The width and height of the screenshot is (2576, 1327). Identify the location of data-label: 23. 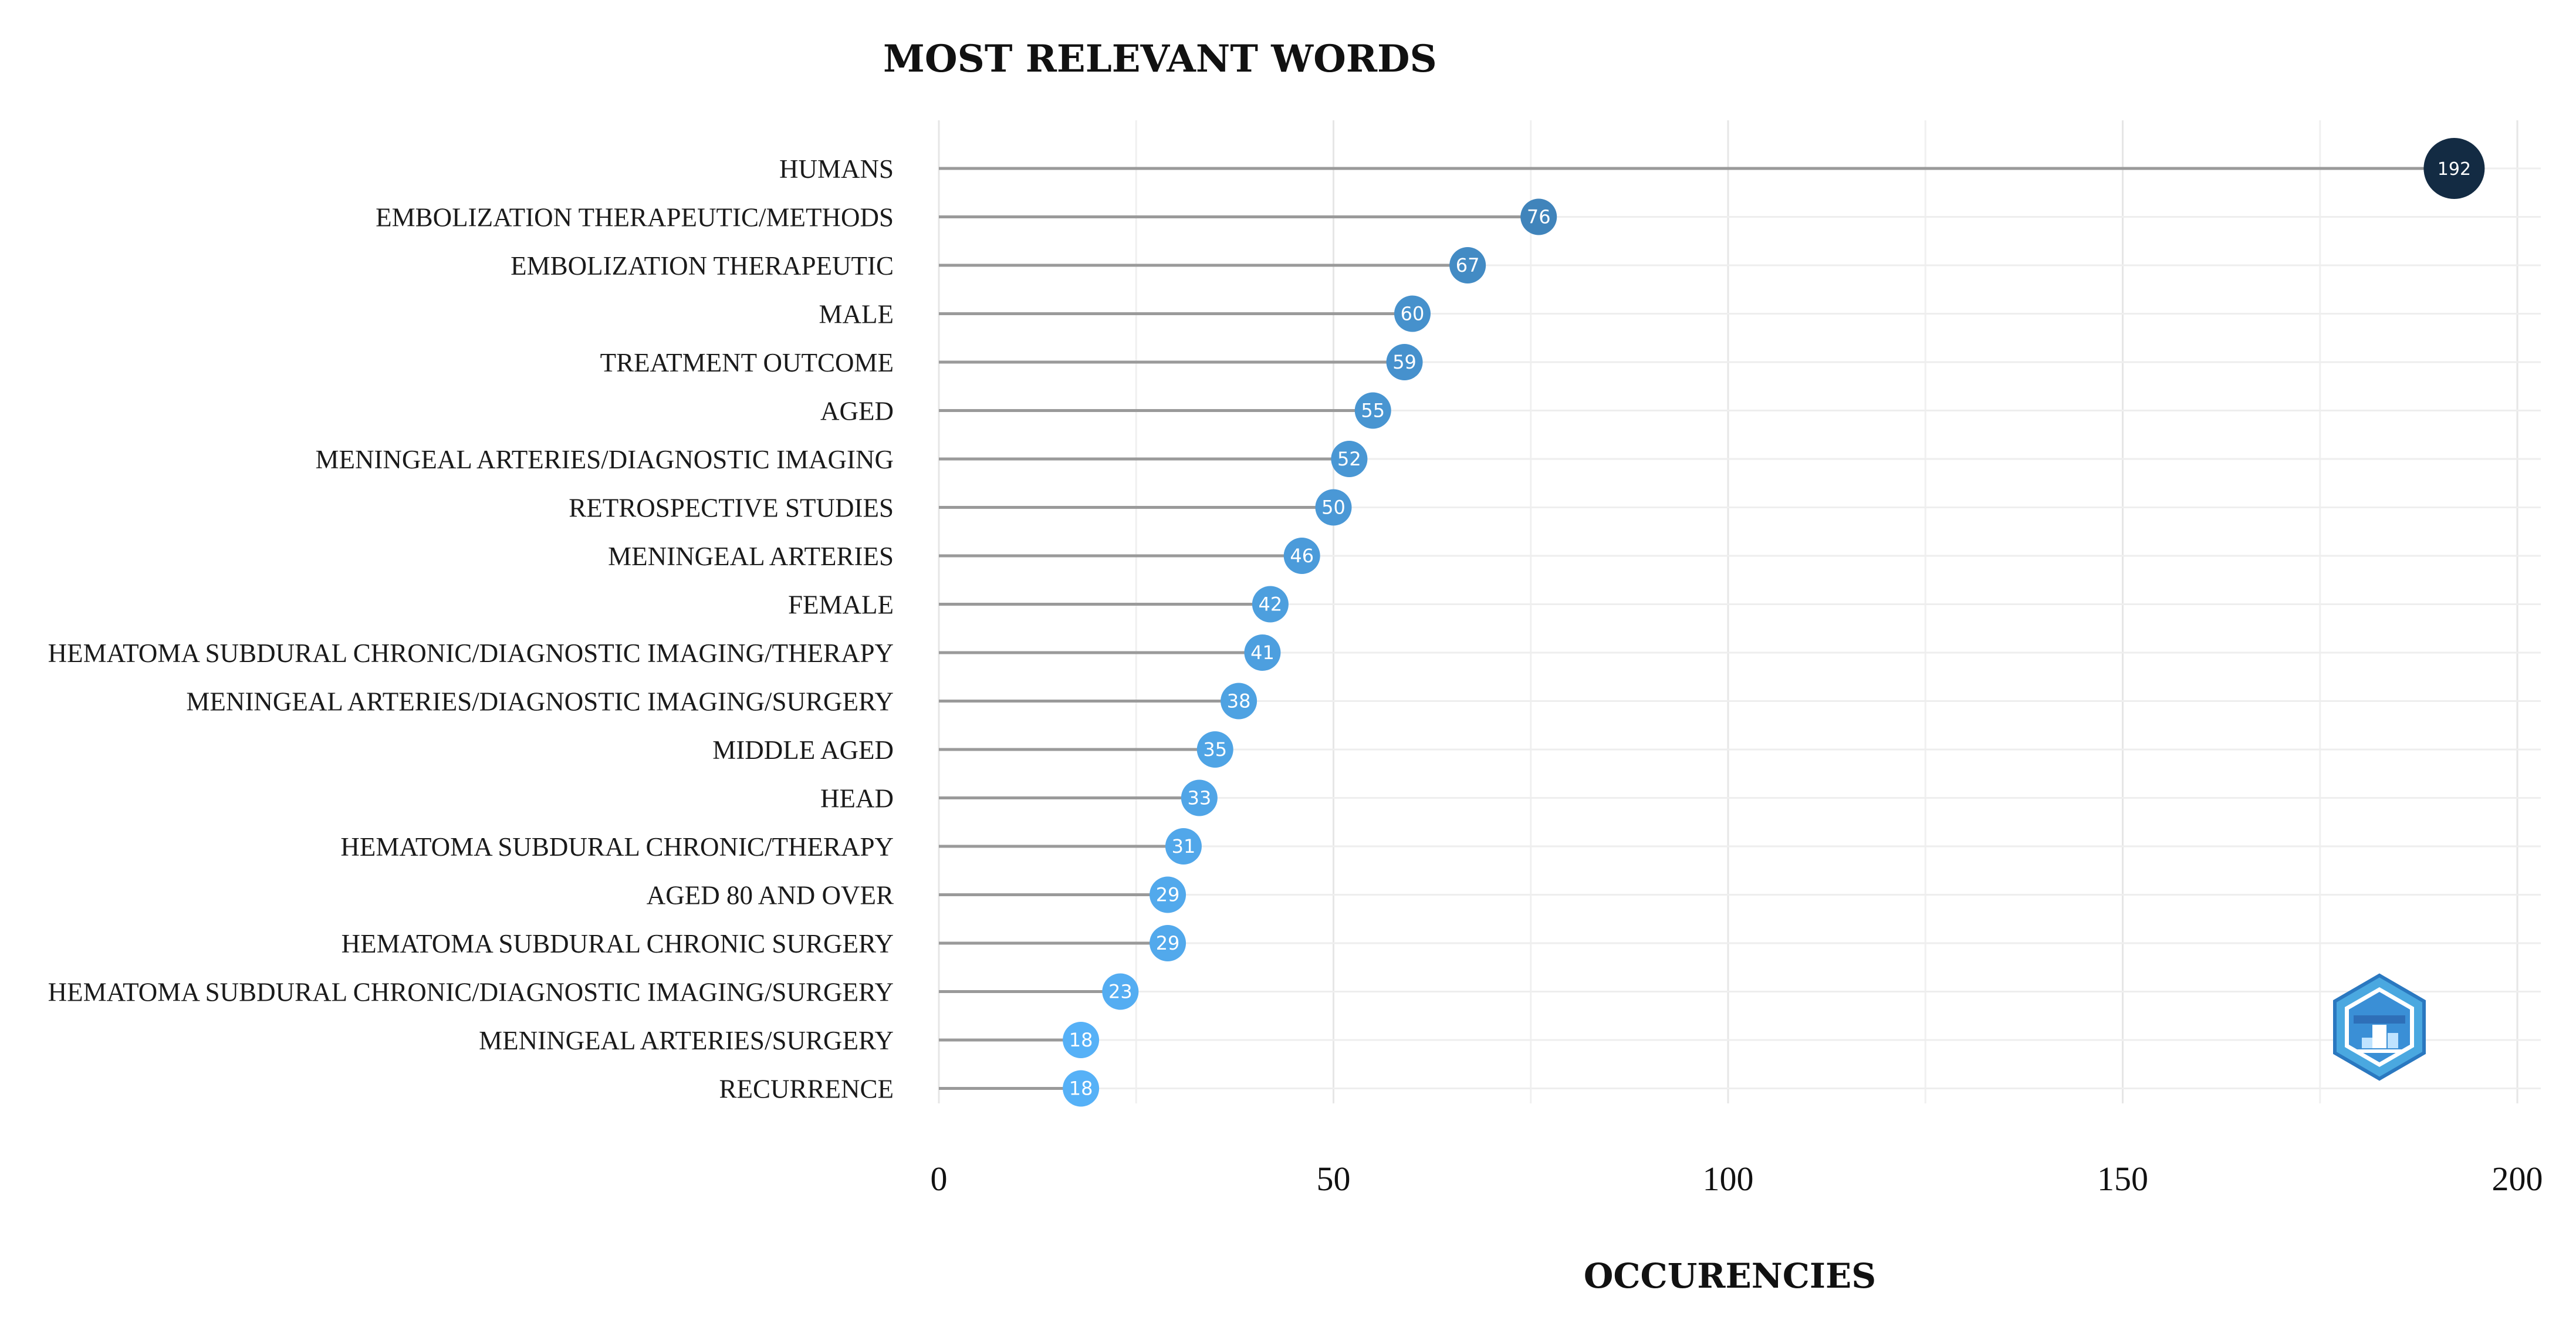
(1120, 992).